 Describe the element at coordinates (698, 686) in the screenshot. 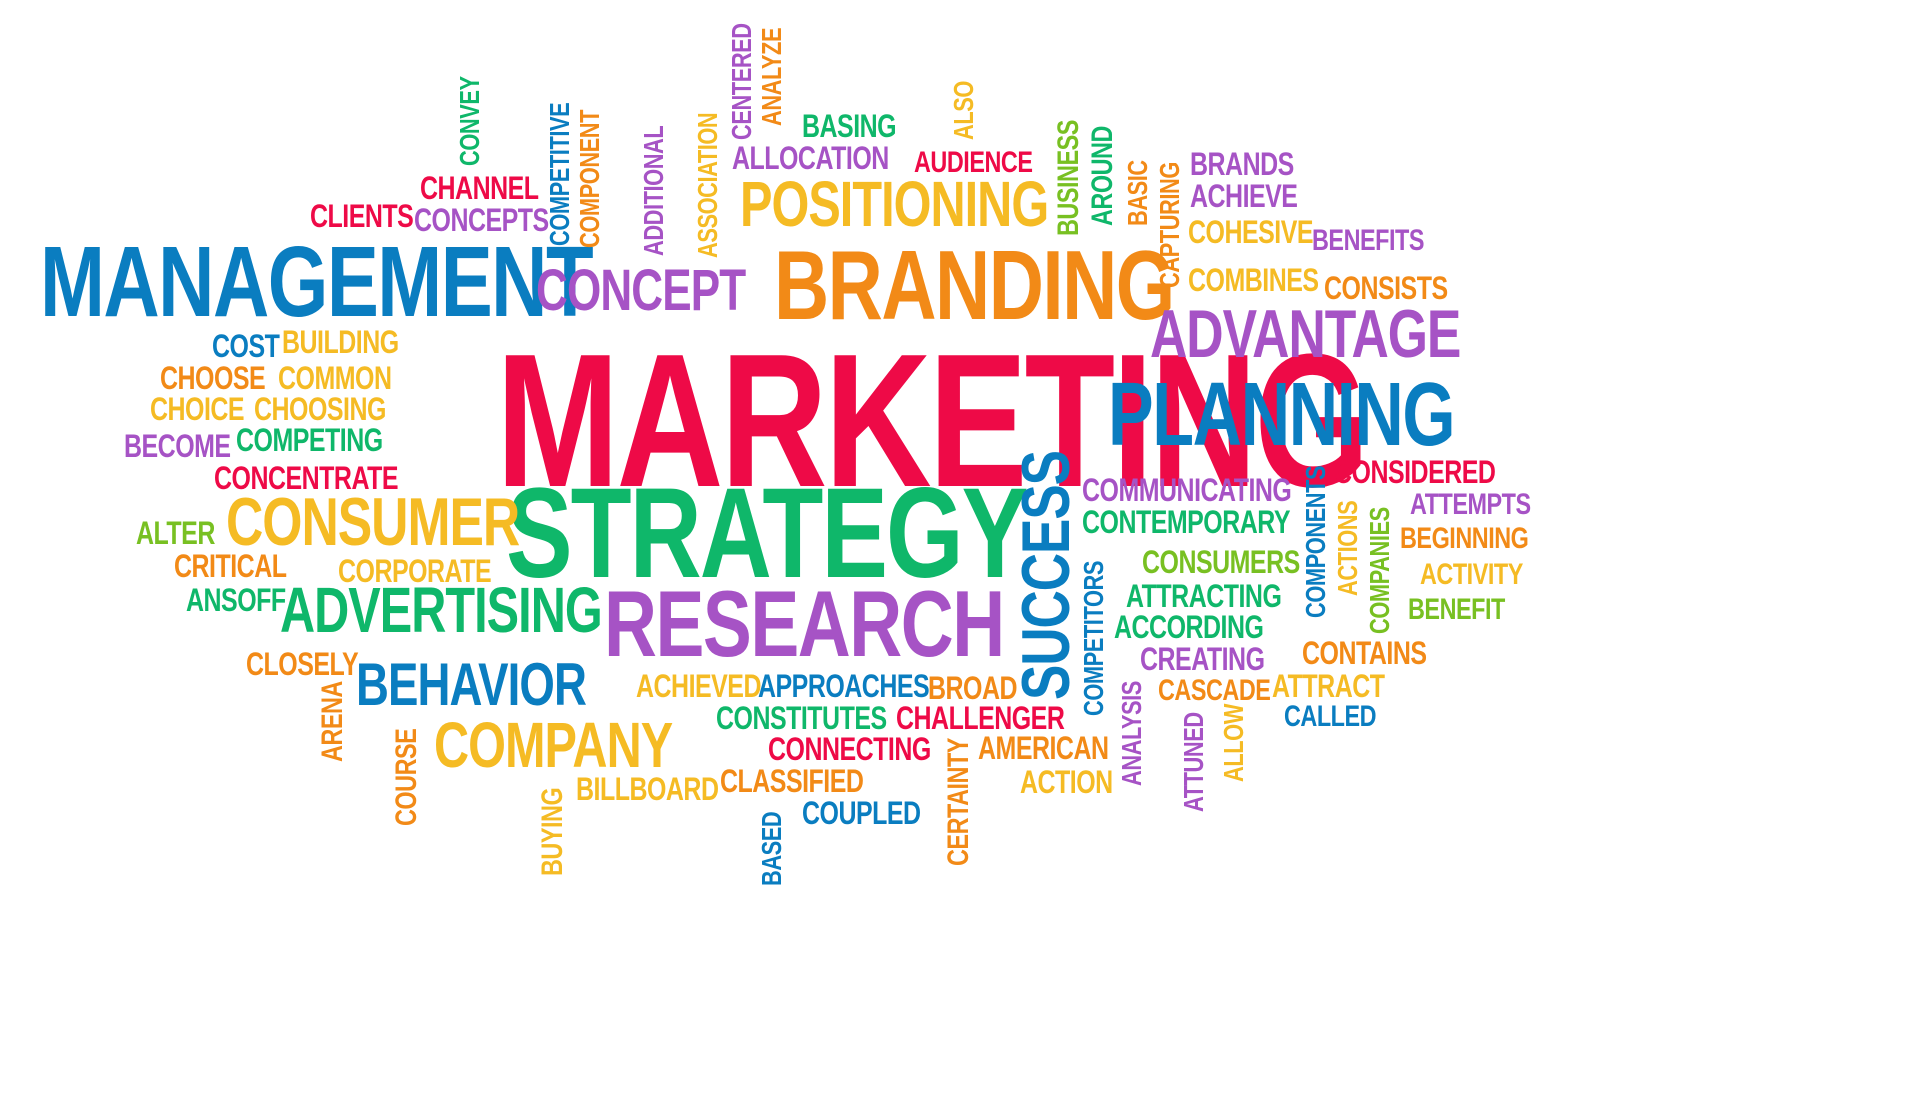

I see `word-achieved: ACHIEVED` at that location.